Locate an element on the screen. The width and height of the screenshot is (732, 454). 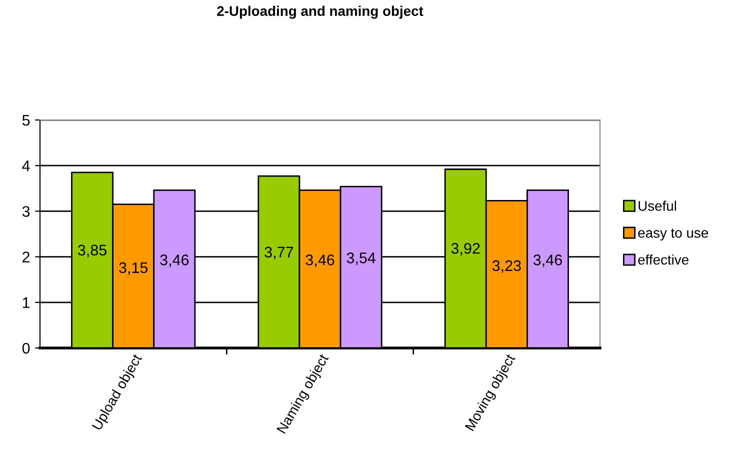
y-tick-label: 1 is located at coordinates (26, 302).